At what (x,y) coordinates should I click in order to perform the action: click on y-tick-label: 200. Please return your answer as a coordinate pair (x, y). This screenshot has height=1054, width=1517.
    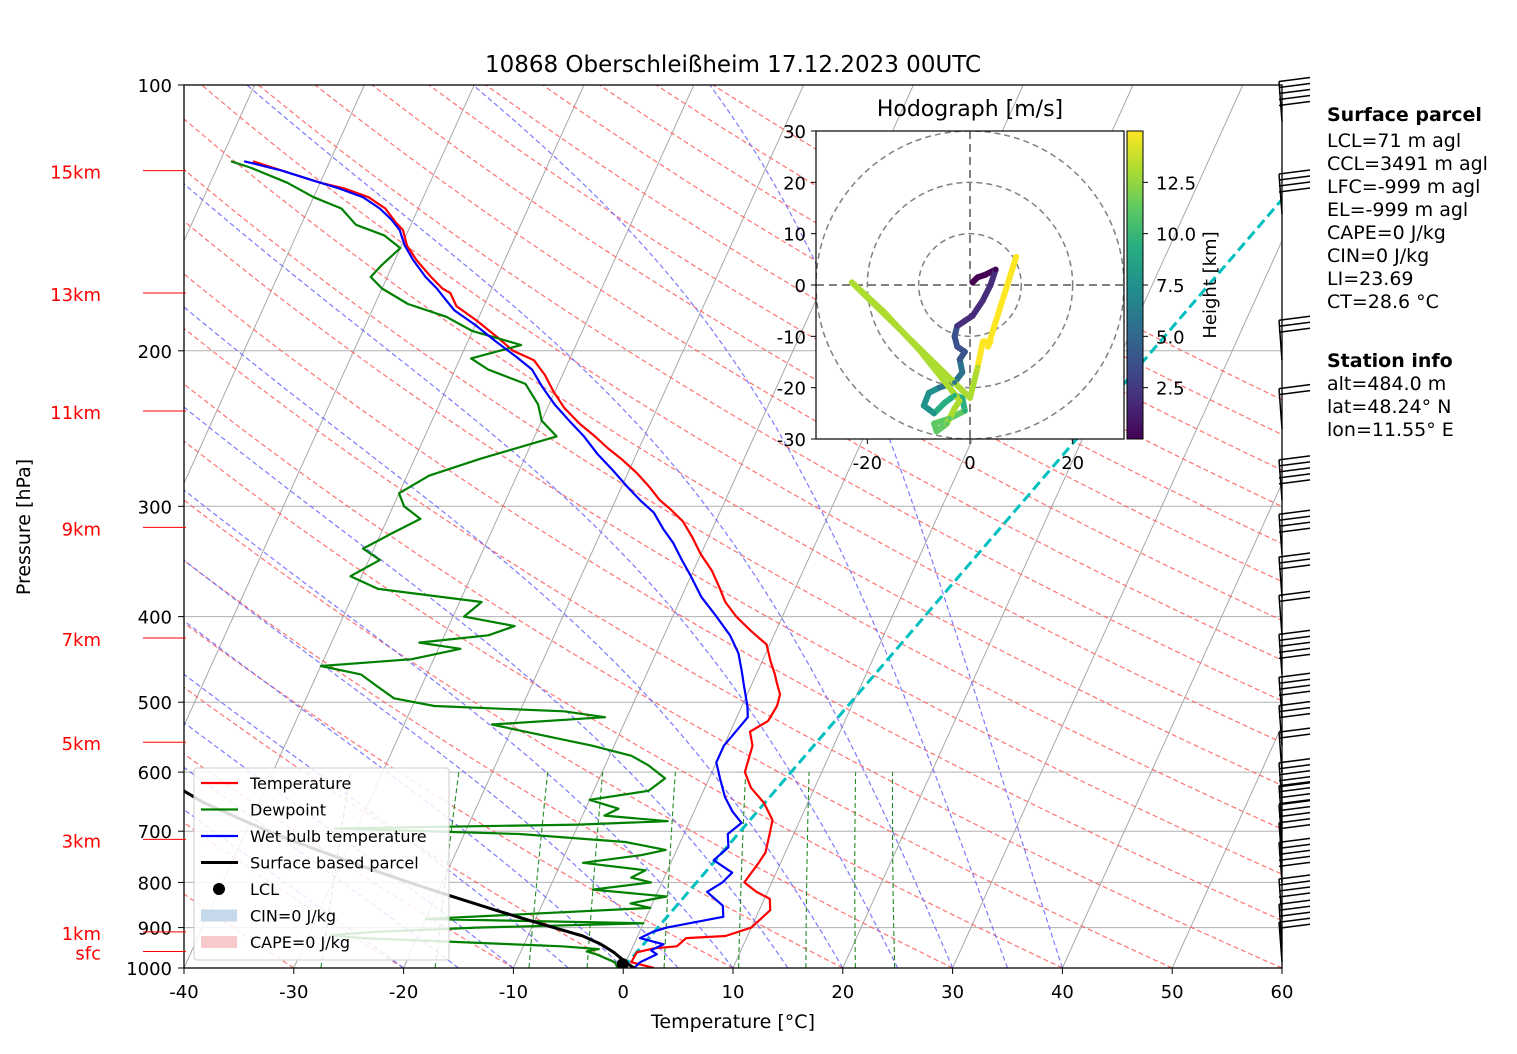
    Looking at the image, I should click on (155, 352).